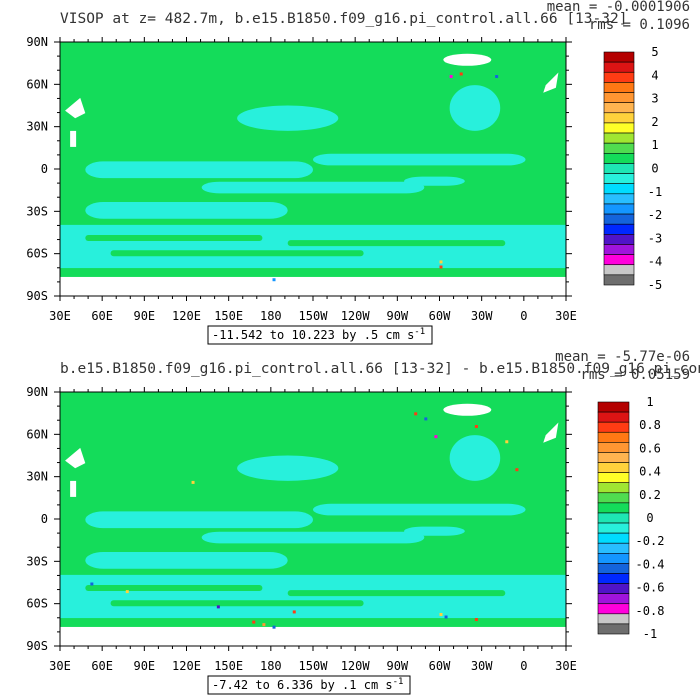 The image size is (700, 700). What do you see at coordinates (650, 611) in the screenshot?
I see `colorbar-label: -0.8` at bounding box center [650, 611].